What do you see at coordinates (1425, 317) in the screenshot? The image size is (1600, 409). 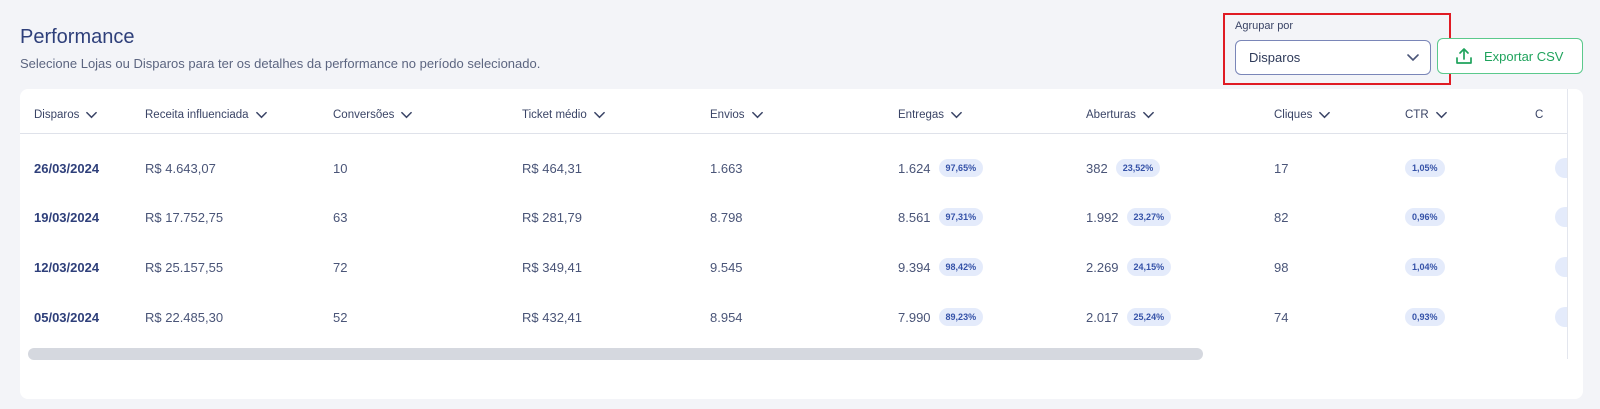 I see `cell-ctr: 0,93%` at bounding box center [1425, 317].